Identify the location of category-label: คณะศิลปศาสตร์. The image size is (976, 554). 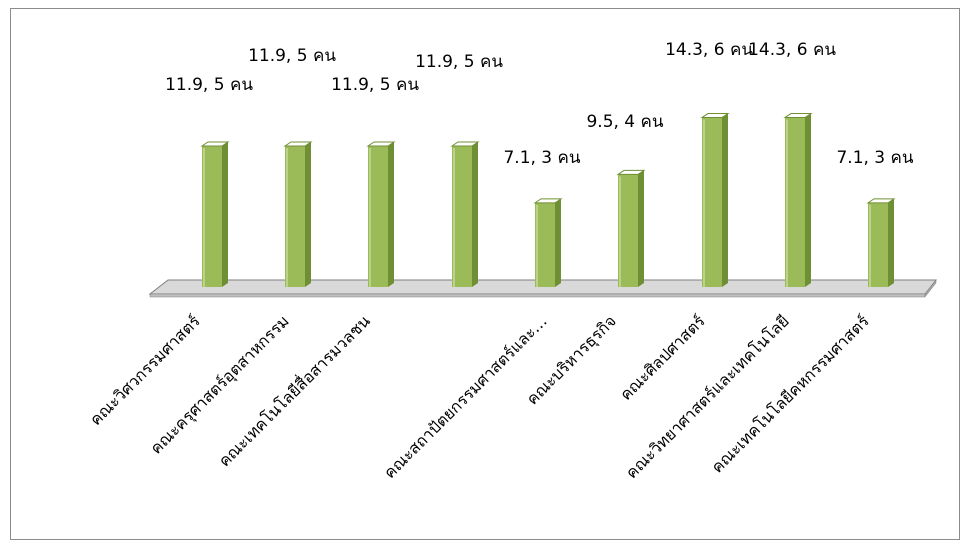
(662, 357).